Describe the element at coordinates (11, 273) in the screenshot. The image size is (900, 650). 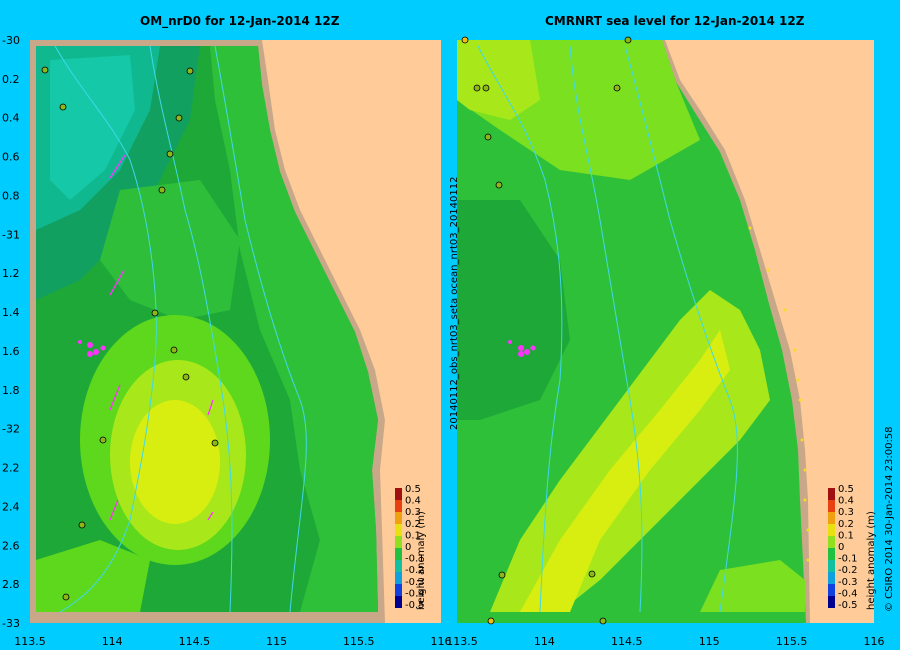
I see `y-tick-label: 1.2` at that location.